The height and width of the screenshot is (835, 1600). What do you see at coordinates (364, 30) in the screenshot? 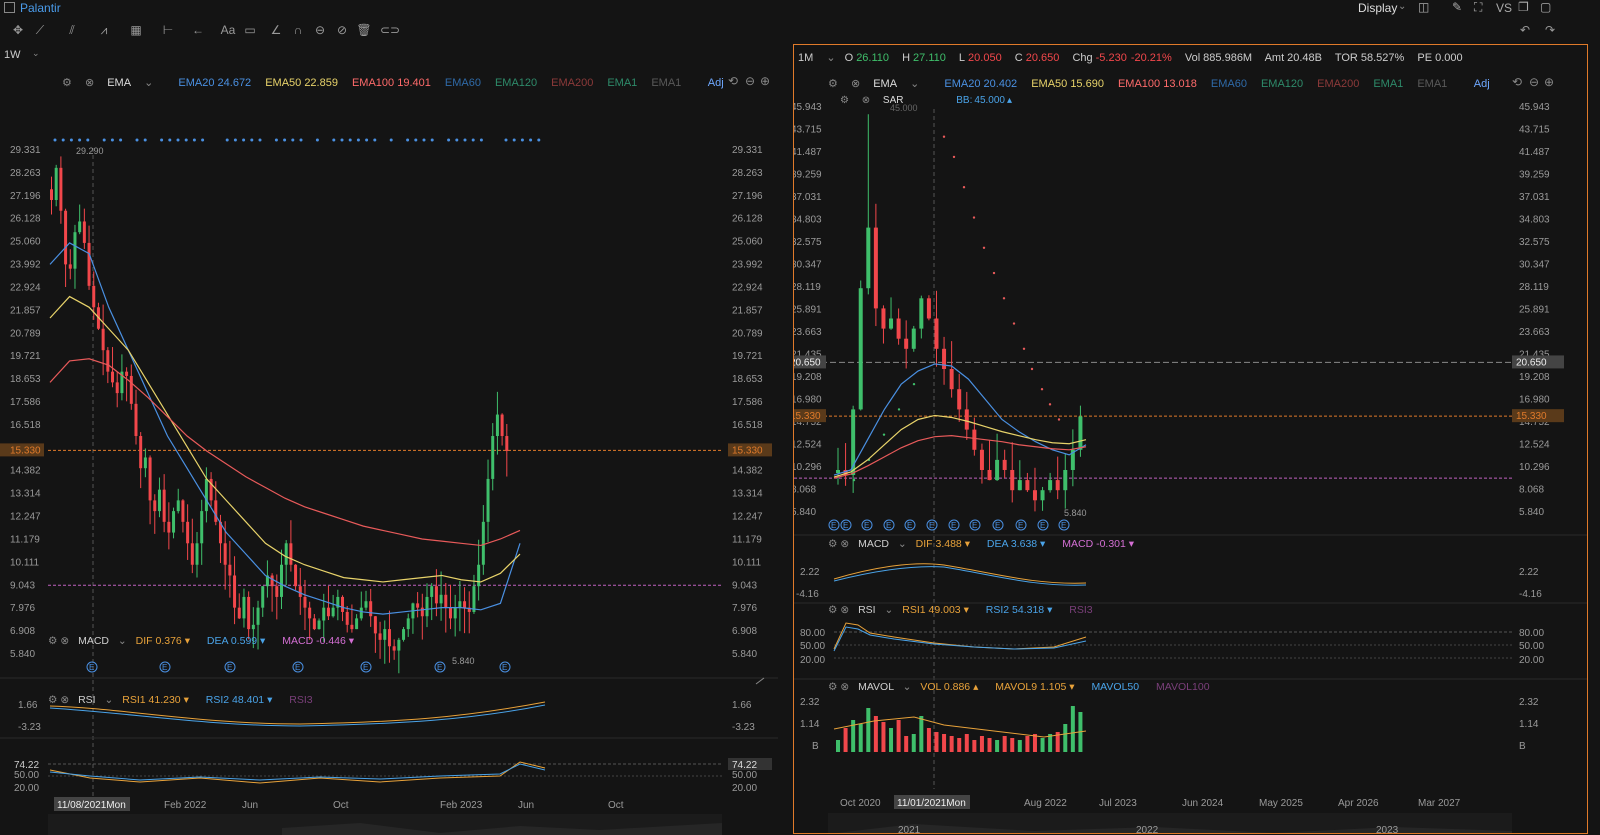
I see `trash-icon: 🗑` at bounding box center [364, 30].